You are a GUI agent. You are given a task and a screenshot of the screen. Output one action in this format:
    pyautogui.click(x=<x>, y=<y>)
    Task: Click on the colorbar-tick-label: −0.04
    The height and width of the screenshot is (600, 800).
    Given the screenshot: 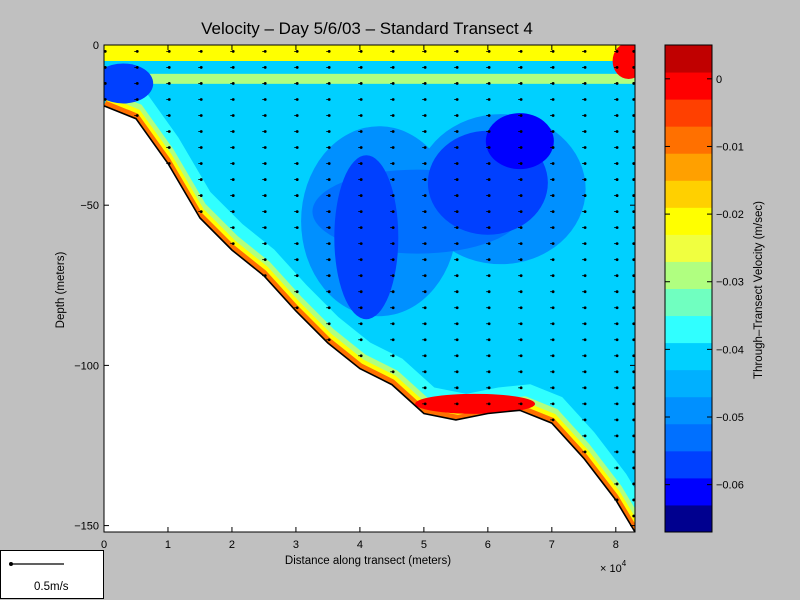 What is the action you would take?
    pyautogui.click(x=730, y=350)
    